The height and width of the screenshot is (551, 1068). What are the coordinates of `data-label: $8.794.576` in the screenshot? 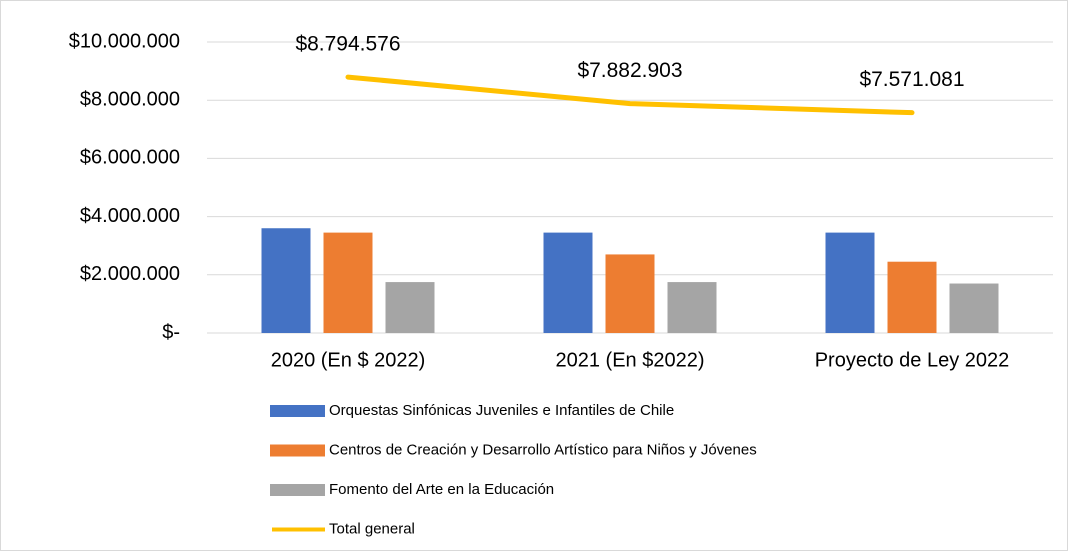 It's located at (347, 44).